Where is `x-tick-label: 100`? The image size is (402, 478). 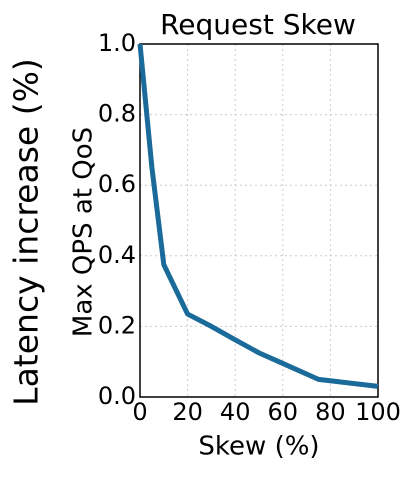
x-tick-label: 100 is located at coordinates (378, 412).